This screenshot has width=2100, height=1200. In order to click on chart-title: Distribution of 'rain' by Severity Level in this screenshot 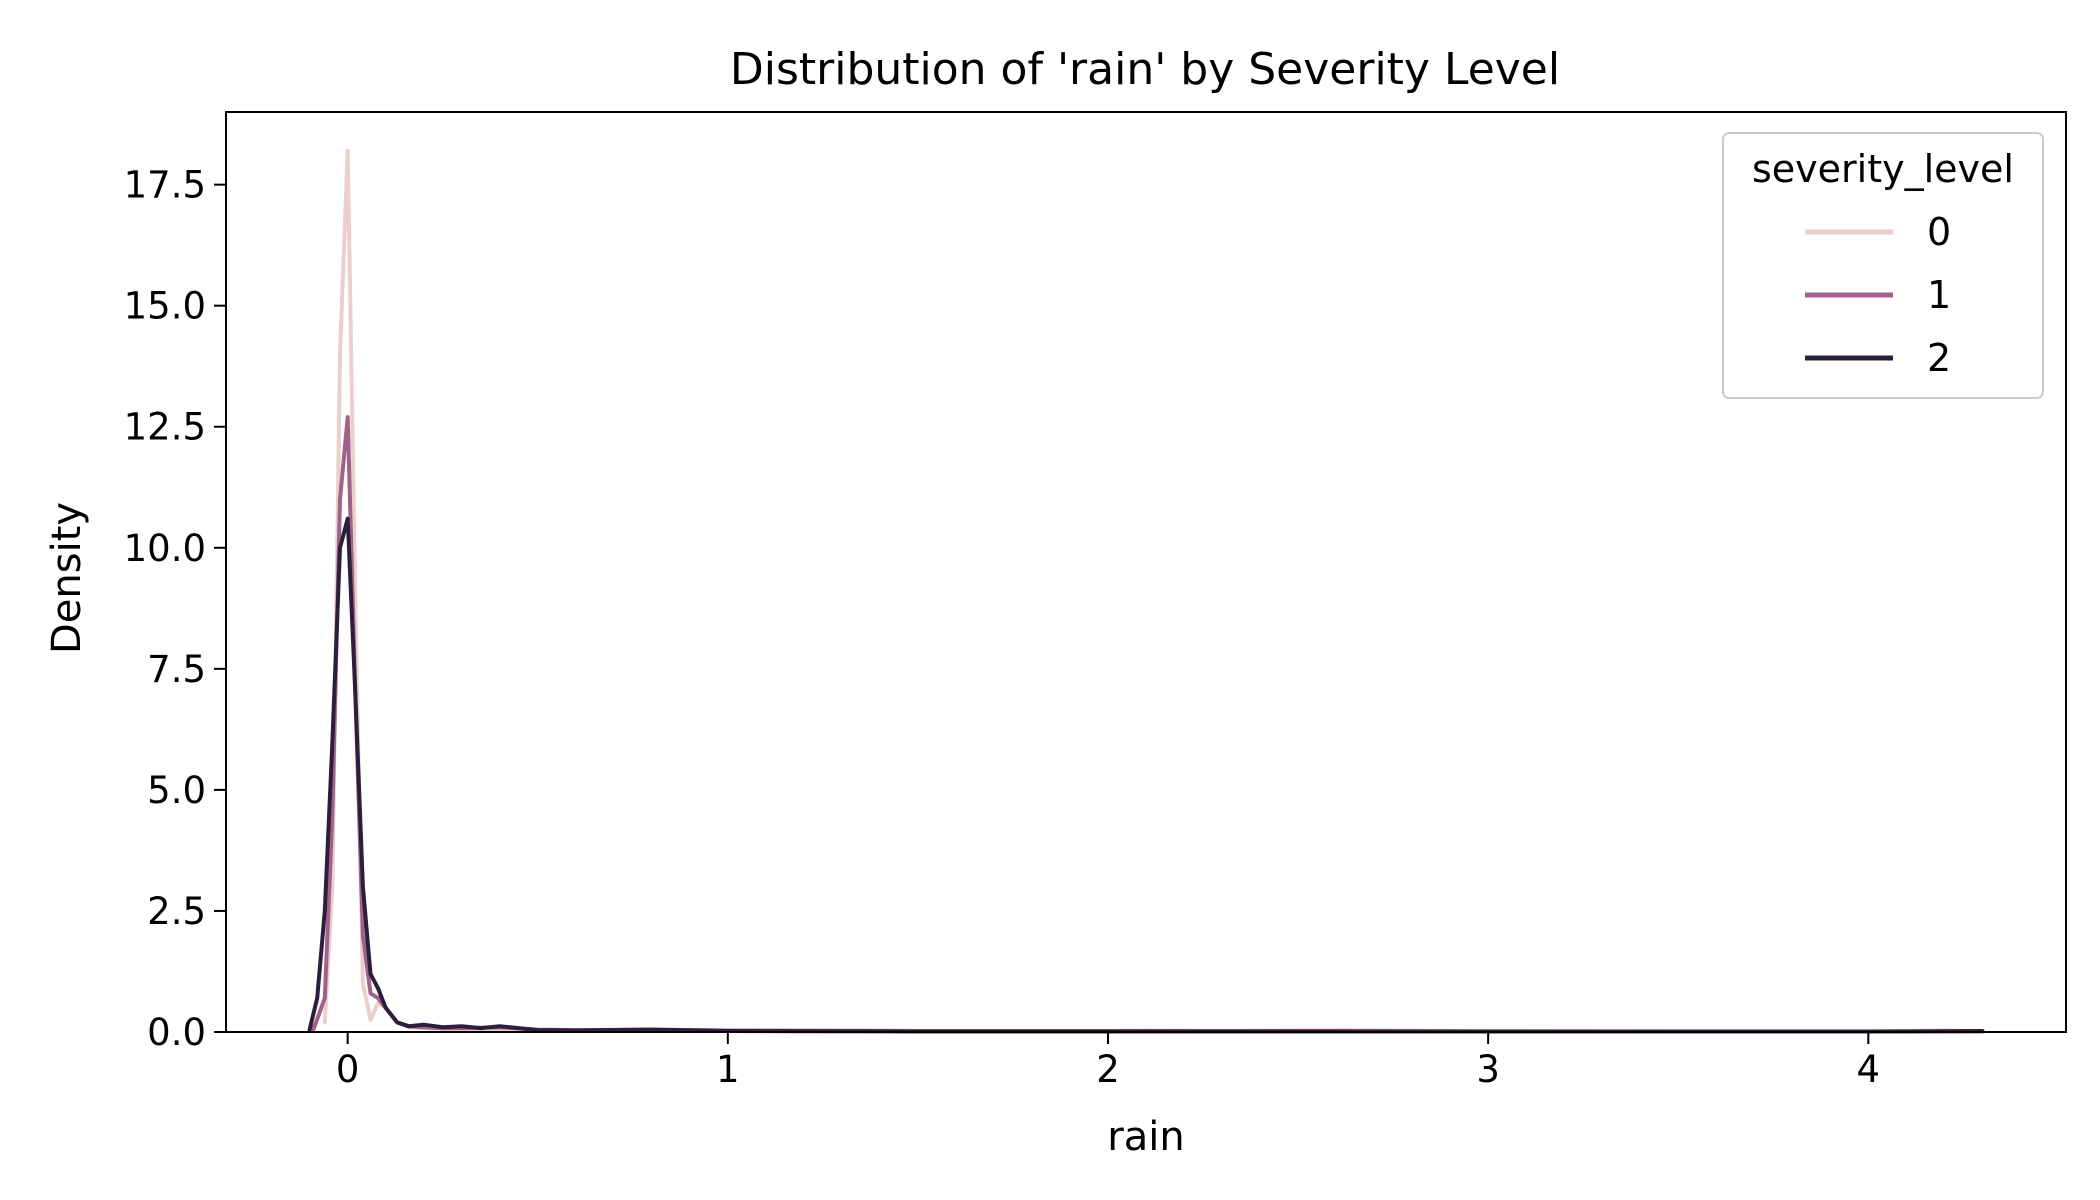, I will do `click(1145, 69)`.